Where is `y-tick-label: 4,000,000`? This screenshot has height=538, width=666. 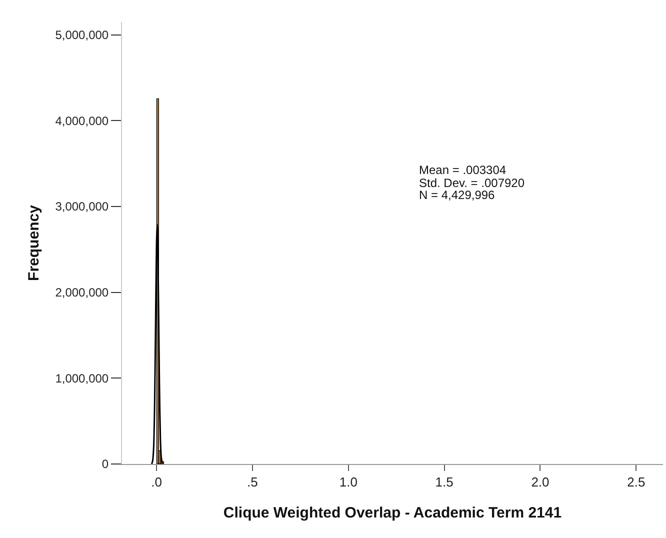
y-tick-label: 4,000,000 is located at coordinates (82, 121).